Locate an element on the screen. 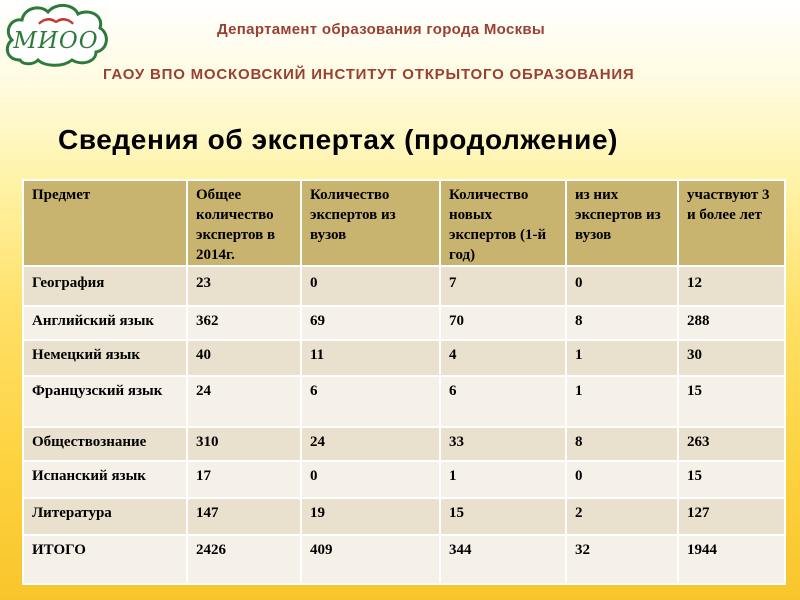 The image size is (800, 600). table-cell: 127 is located at coordinates (731, 516).